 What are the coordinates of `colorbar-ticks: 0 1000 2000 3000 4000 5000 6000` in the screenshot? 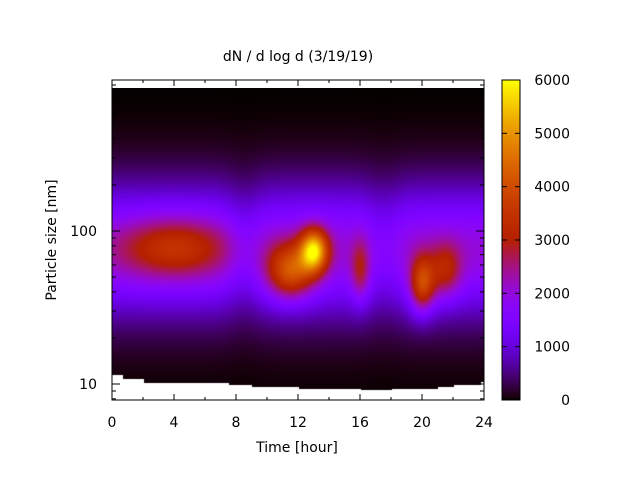 It's located at (536, 241).